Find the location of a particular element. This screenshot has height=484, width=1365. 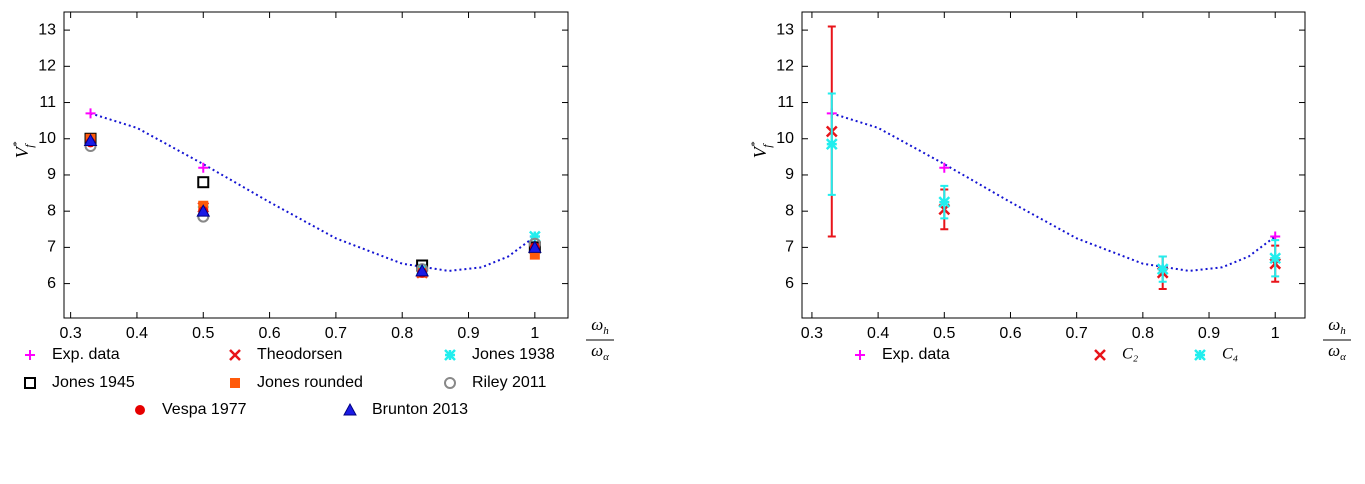

legend-label: Theodorsen is located at coordinates (299, 354).